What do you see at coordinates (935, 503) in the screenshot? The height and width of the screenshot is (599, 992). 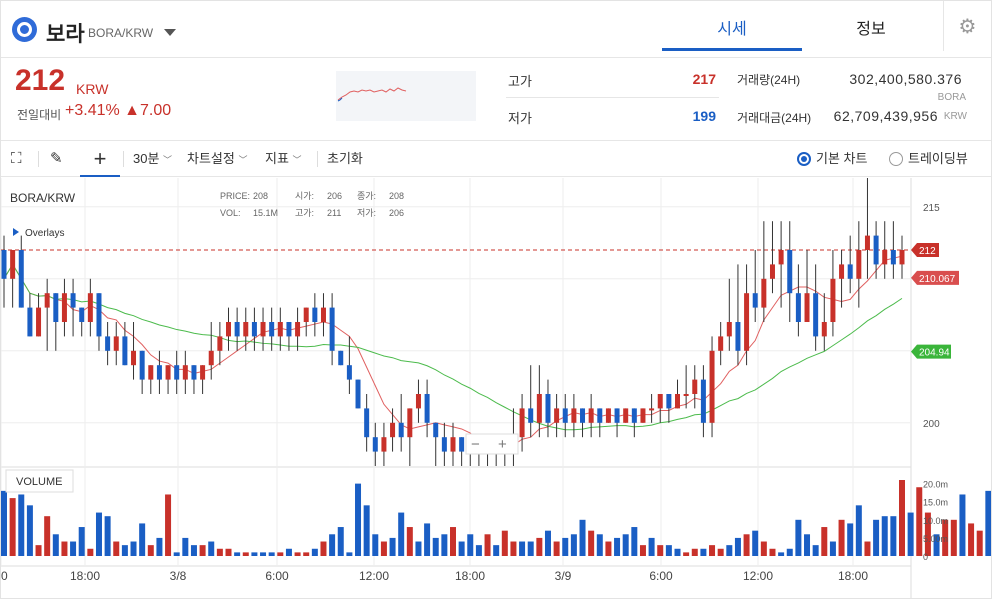 I see `volume-tick-label: 15.0m` at bounding box center [935, 503].